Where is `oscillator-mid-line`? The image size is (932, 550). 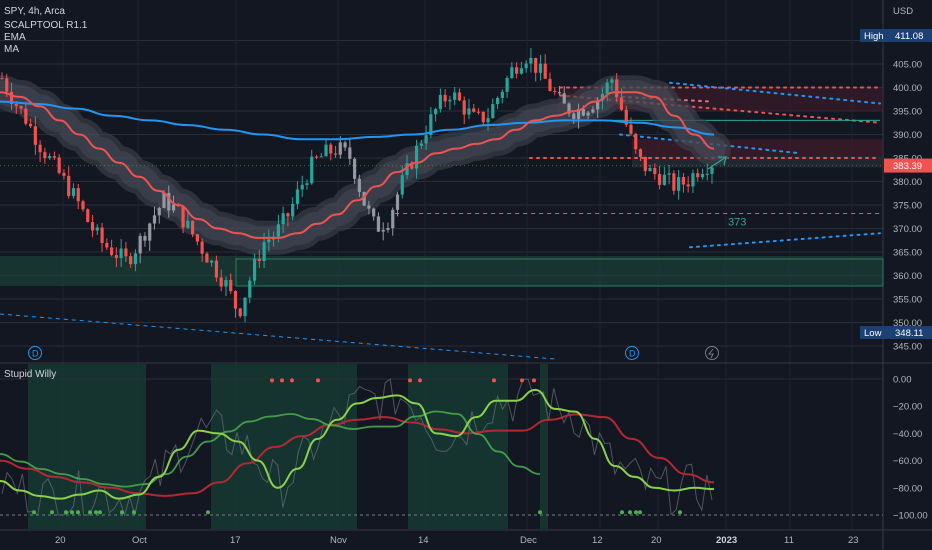 oscillator-mid-line is located at coordinates (270, 449).